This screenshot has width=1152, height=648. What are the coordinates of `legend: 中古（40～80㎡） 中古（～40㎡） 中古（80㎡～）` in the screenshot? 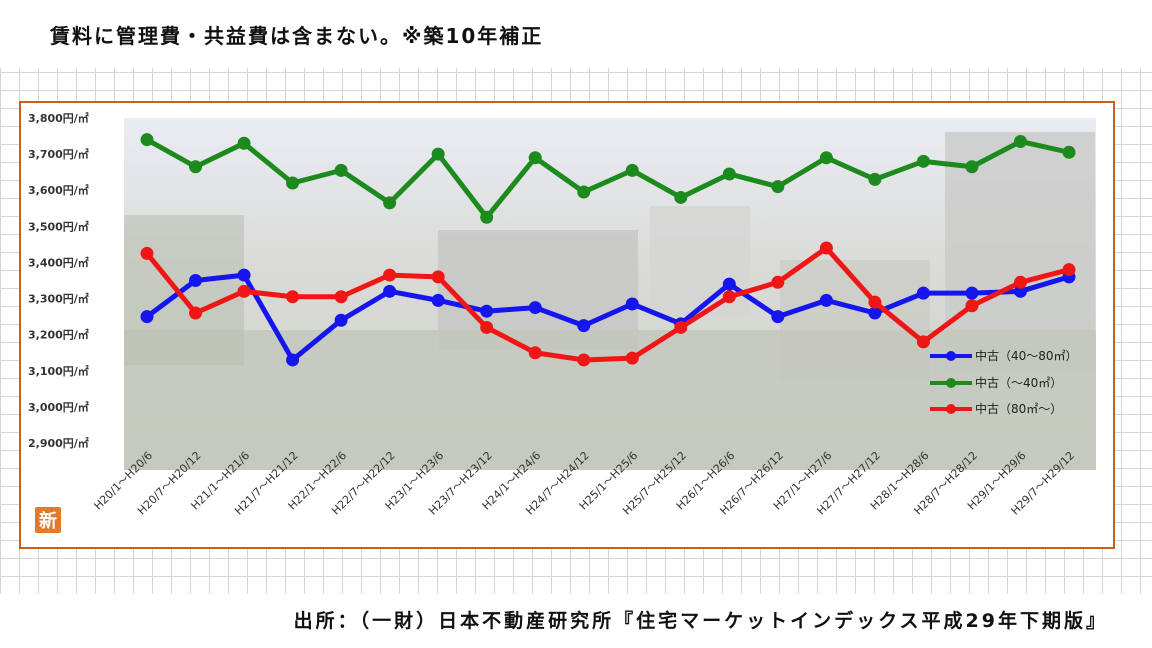 It's located at (1004, 382).